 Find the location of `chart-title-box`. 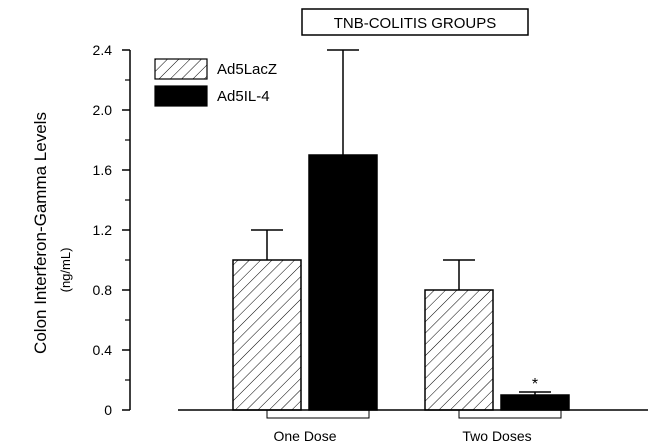

chart-title-box is located at coordinates (415, 22).